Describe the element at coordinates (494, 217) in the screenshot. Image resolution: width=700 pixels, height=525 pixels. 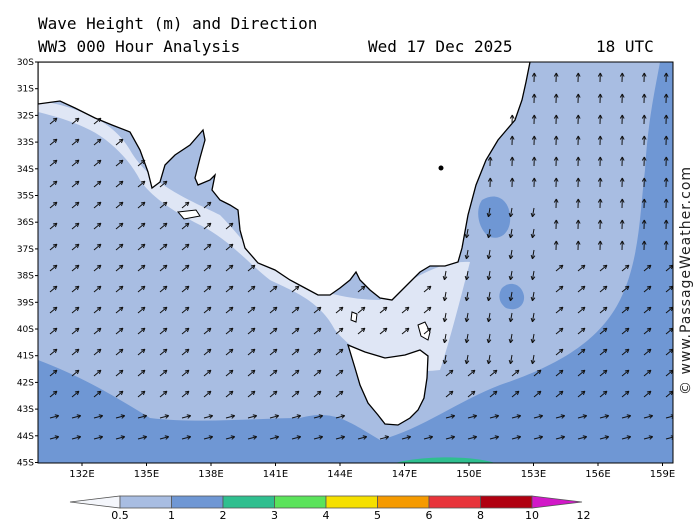
I see `wave-cell-east-a` at that location.